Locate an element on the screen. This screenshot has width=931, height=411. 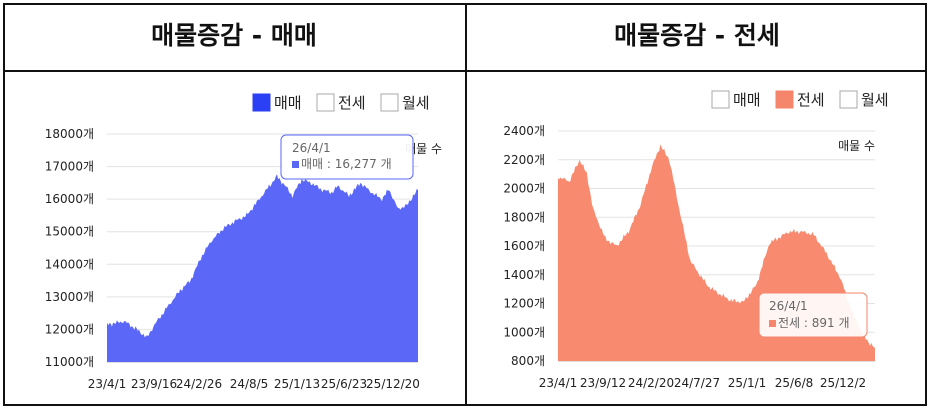
x-tick-label: 24/7/27 is located at coordinates (697, 383).